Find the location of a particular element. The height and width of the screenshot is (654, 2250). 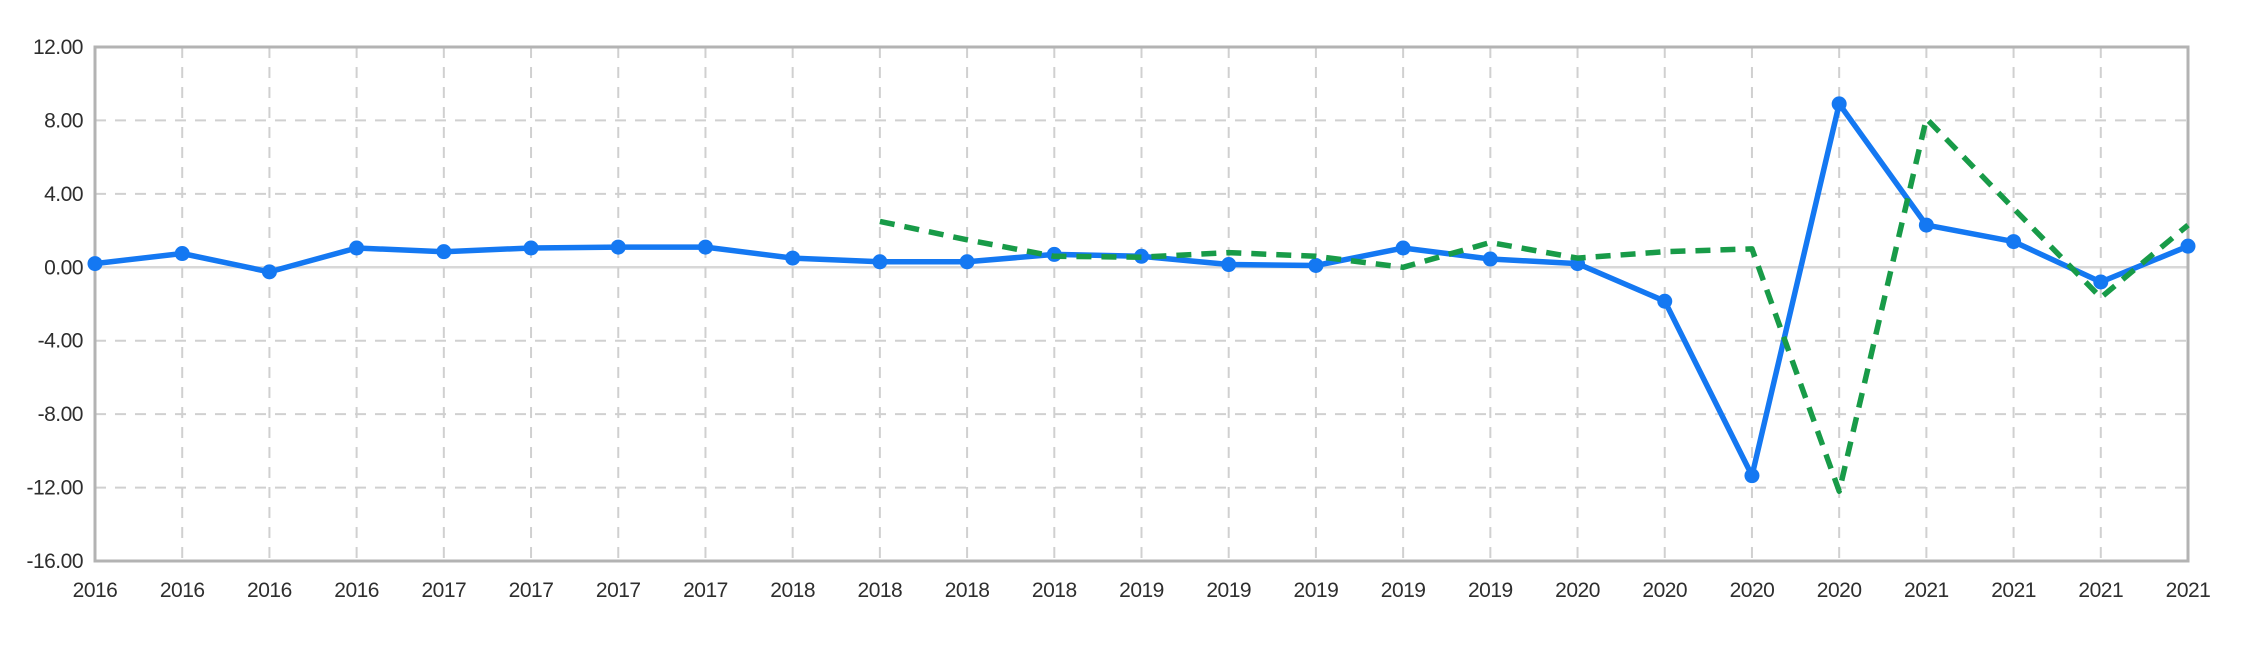

y-tick-label: -8.00 is located at coordinates (60, 414).